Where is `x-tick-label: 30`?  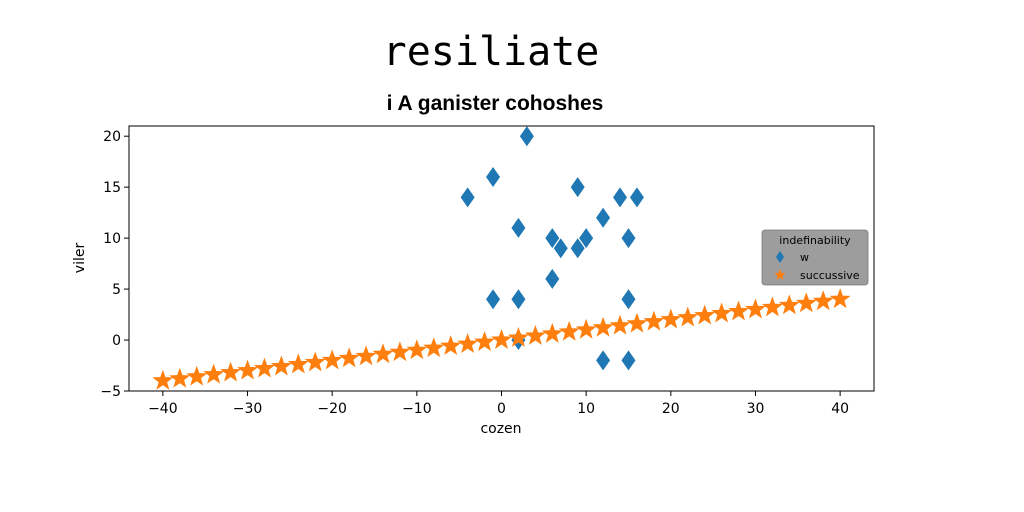 x-tick-label: 30 is located at coordinates (756, 409).